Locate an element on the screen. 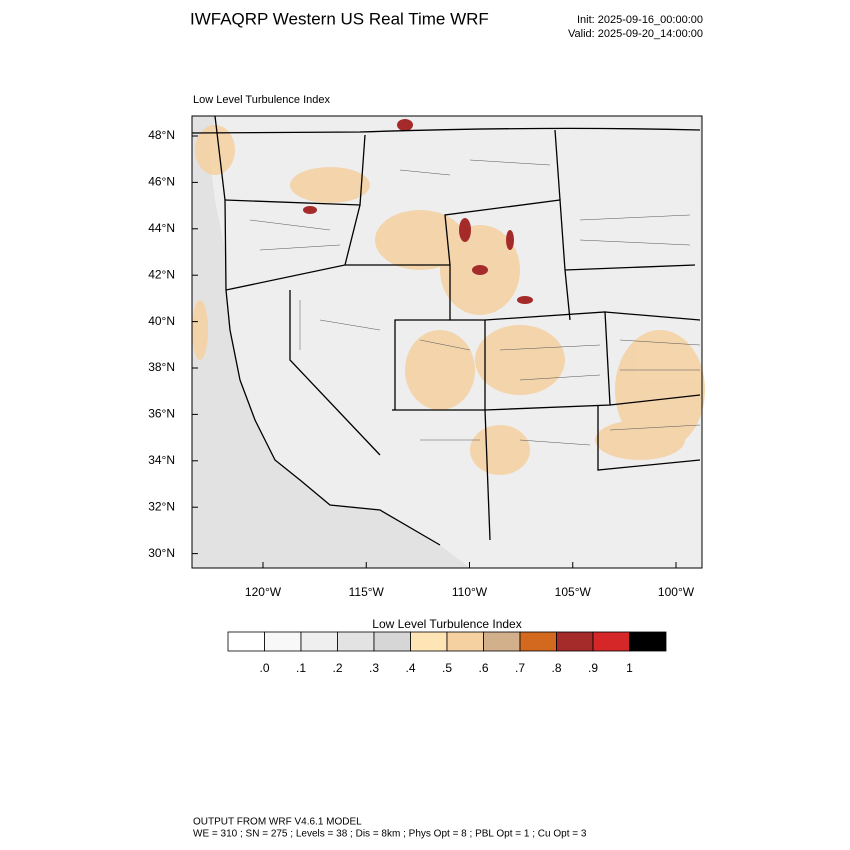 This screenshot has height=850, width=850. lat-tick-label: 32°N is located at coordinates (161, 506).